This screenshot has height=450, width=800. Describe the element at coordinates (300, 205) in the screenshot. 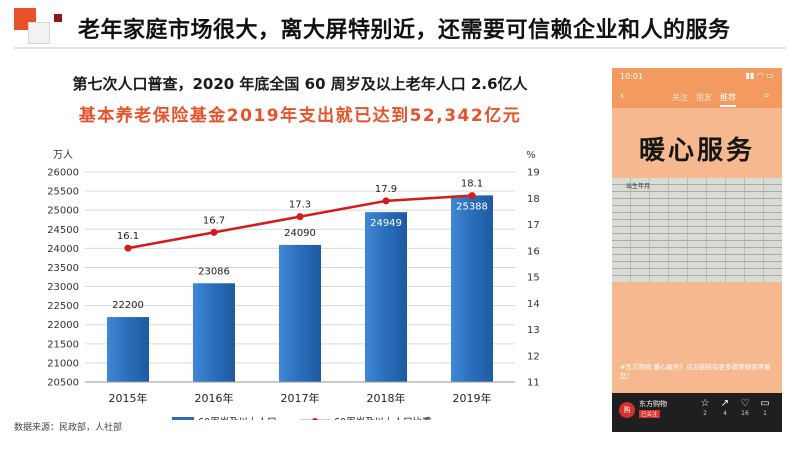

I see `ratio-value-label: 17.3` at that location.